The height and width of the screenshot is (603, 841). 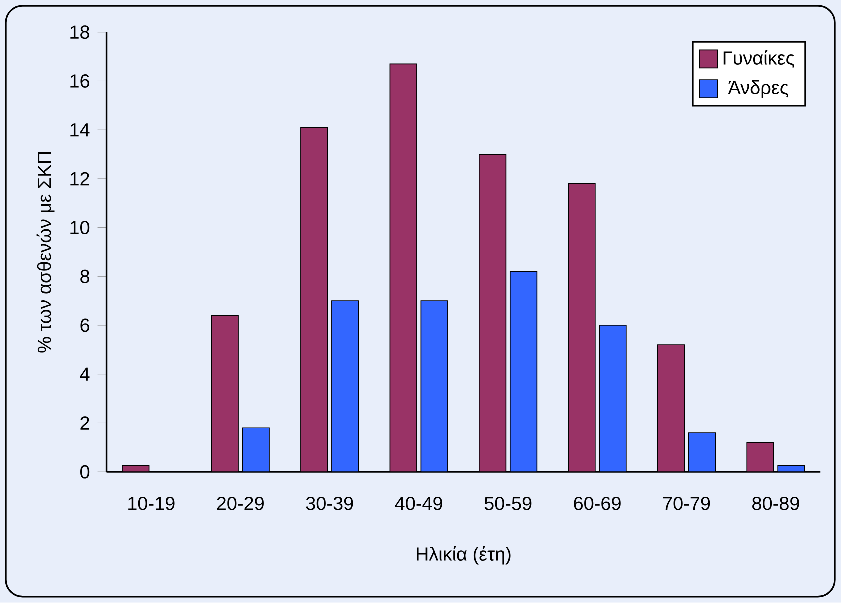 I want to click on legend-label: Γυναίκες, so click(x=759, y=59).